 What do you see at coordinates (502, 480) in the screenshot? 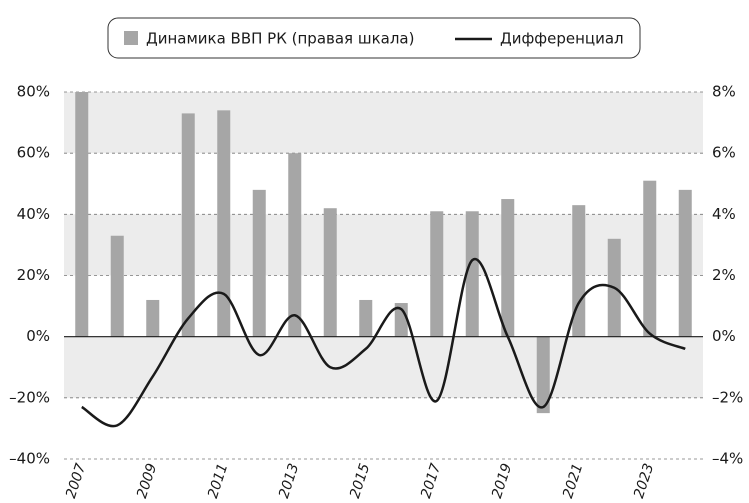
I see `x-tick-label: 2019` at bounding box center [502, 480].